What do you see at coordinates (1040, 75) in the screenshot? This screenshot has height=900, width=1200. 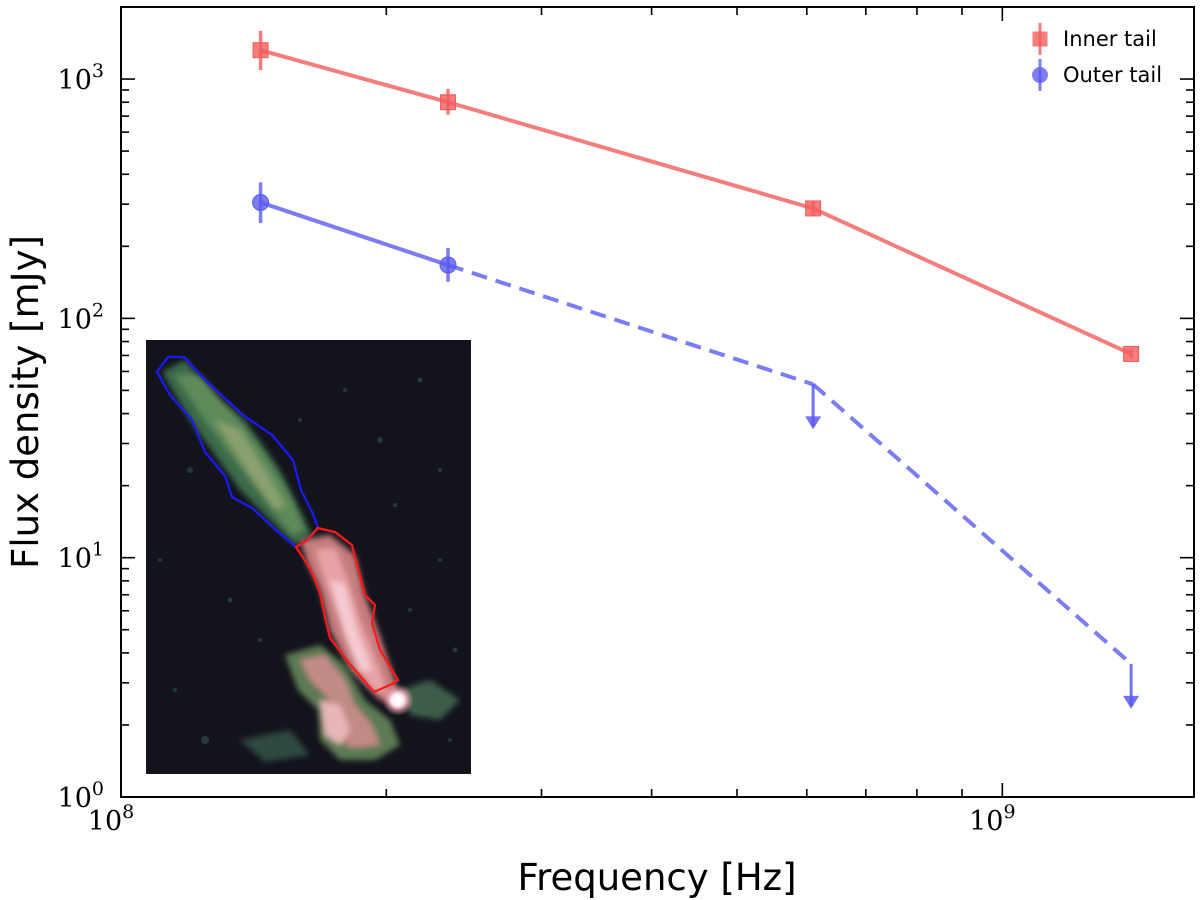 I see `legend-marker-circle` at bounding box center [1040, 75].